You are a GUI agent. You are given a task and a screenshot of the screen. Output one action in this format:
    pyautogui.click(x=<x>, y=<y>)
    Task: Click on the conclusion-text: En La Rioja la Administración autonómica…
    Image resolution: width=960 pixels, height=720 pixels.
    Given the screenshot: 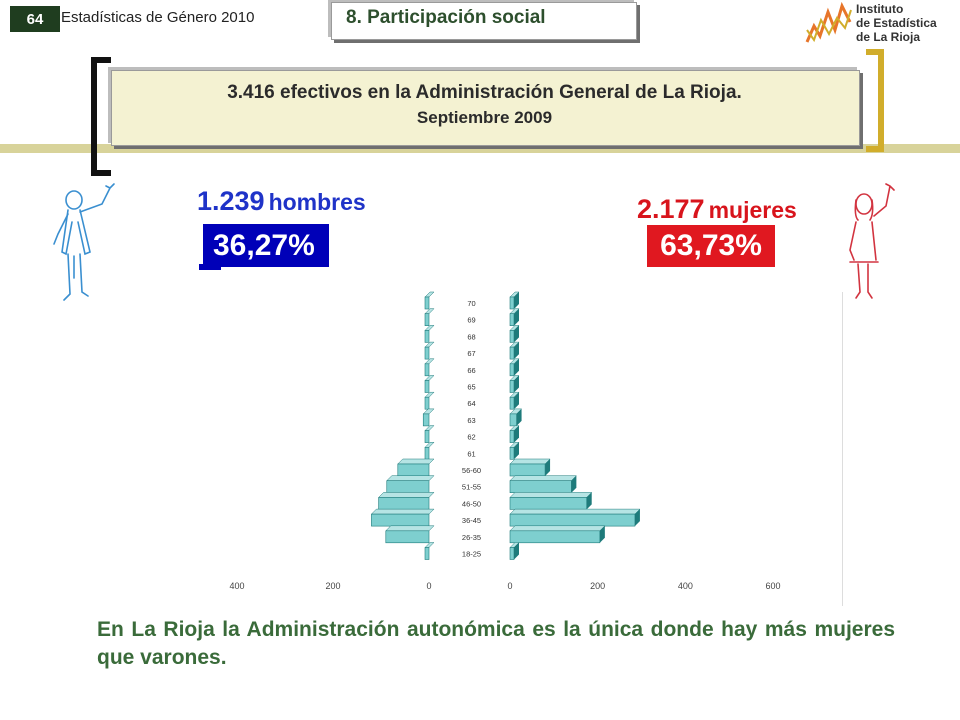 What is the action you would take?
    pyautogui.click(x=496, y=643)
    